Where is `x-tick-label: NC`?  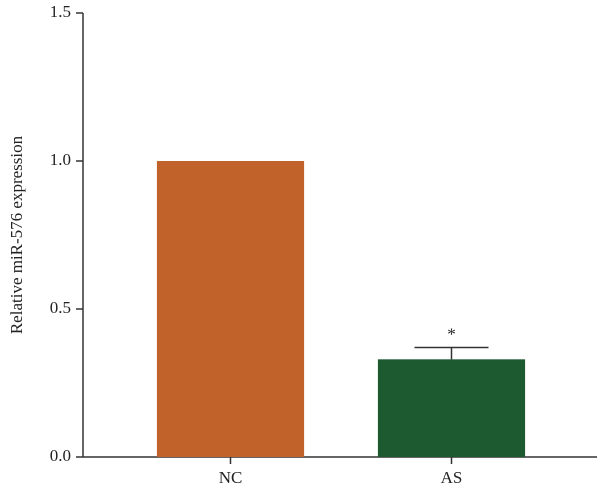 x-tick-label: NC is located at coordinates (231, 477).